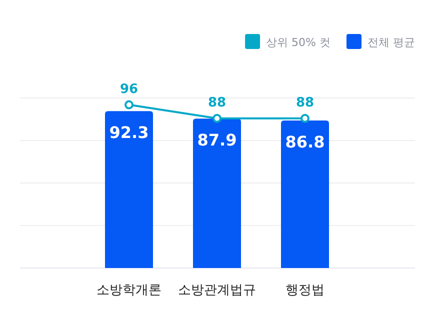 The width and height of the screenshot is (435, 334). Describe the element at coordinates (217, 290) in the screenshot. I see `xtick: 소방관계법규` at that location.